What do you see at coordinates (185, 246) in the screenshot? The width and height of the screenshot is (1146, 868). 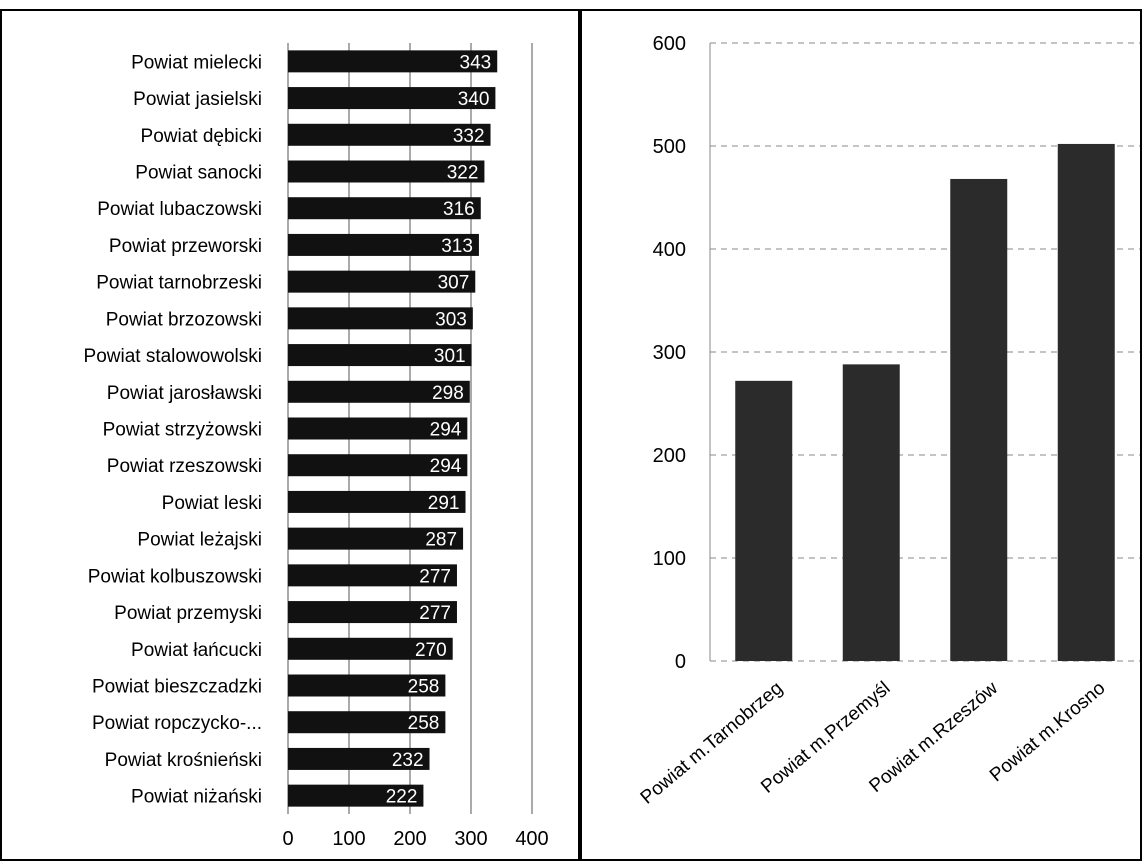 I see `category-label: Powiat przeworski` at bounding box center [185, 246].